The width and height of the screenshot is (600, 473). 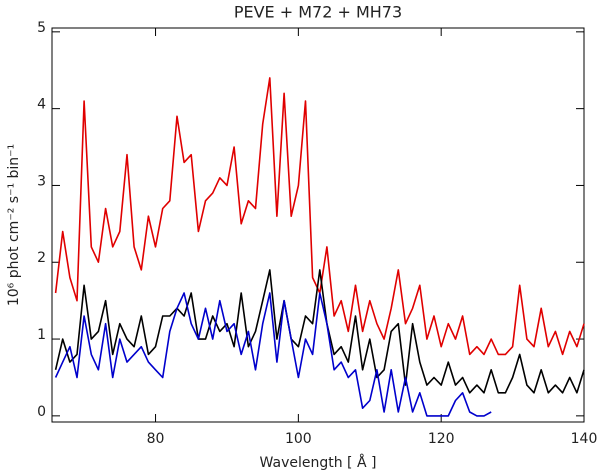 I want to click on y-tick-label: 5, so click(x=41, y=28).